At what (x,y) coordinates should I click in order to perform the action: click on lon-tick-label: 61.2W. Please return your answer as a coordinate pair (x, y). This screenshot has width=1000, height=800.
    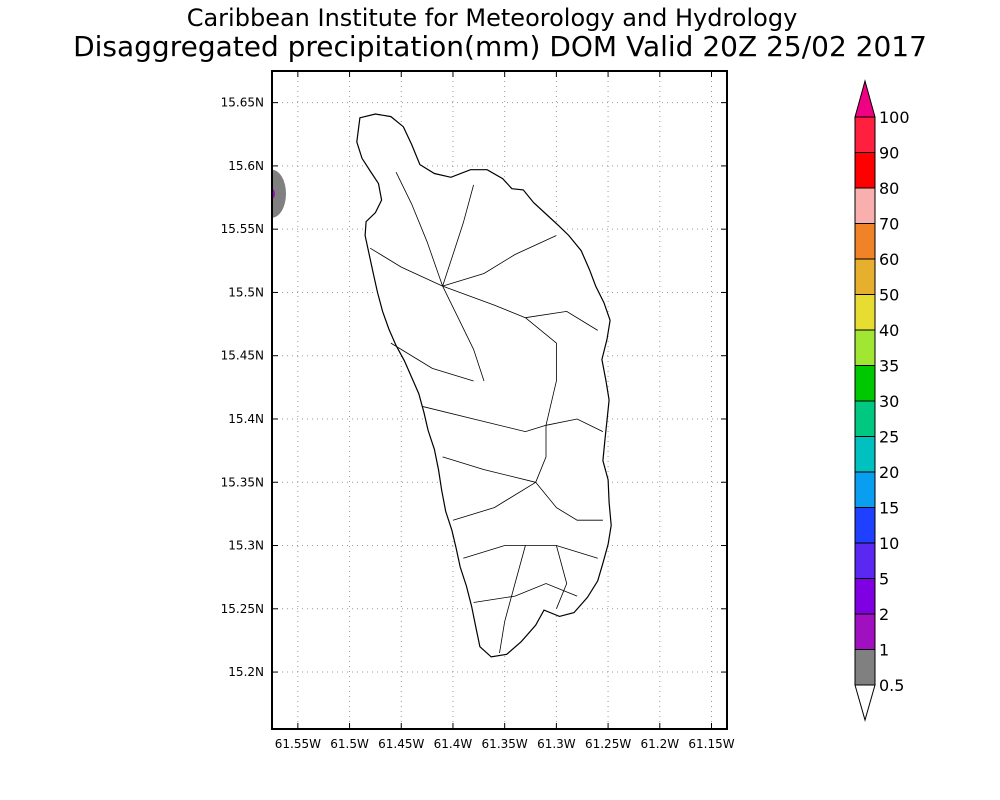
    Looking at the image, I should click on (659, 744).